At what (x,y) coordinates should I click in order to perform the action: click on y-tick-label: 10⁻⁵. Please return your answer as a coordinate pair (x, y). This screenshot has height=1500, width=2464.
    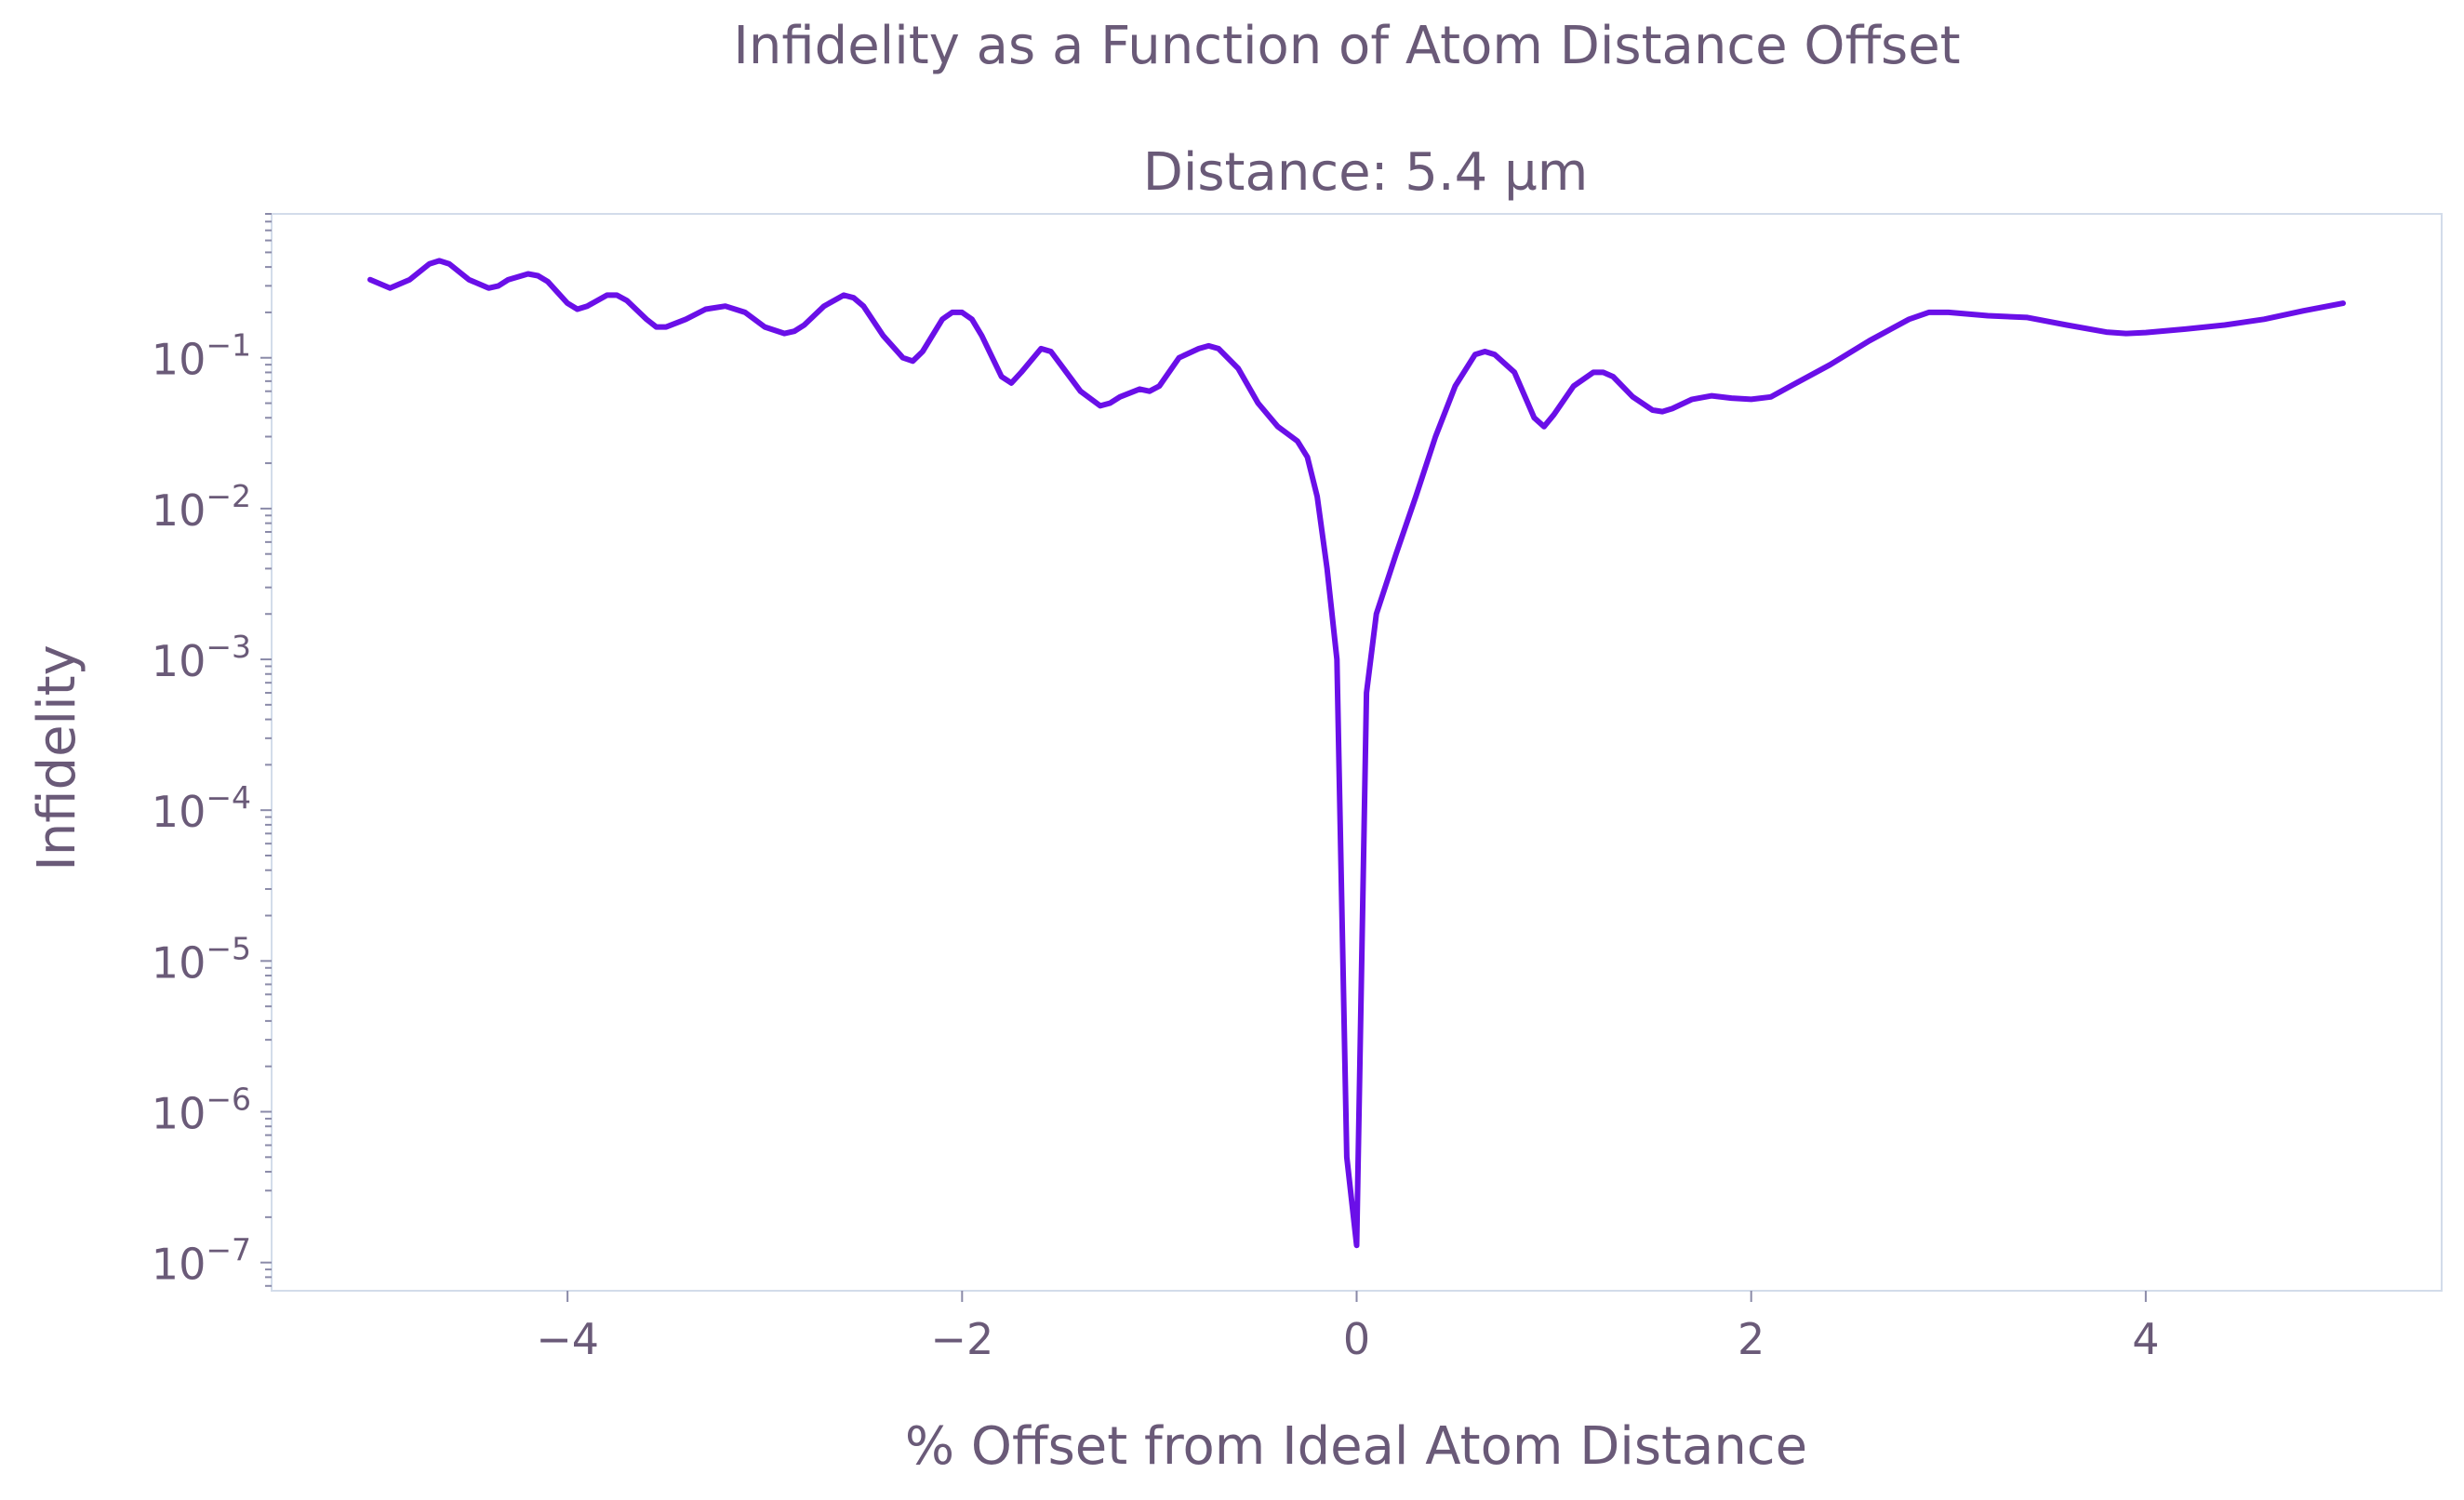
    Looking at the image, I should click on (201, 959).